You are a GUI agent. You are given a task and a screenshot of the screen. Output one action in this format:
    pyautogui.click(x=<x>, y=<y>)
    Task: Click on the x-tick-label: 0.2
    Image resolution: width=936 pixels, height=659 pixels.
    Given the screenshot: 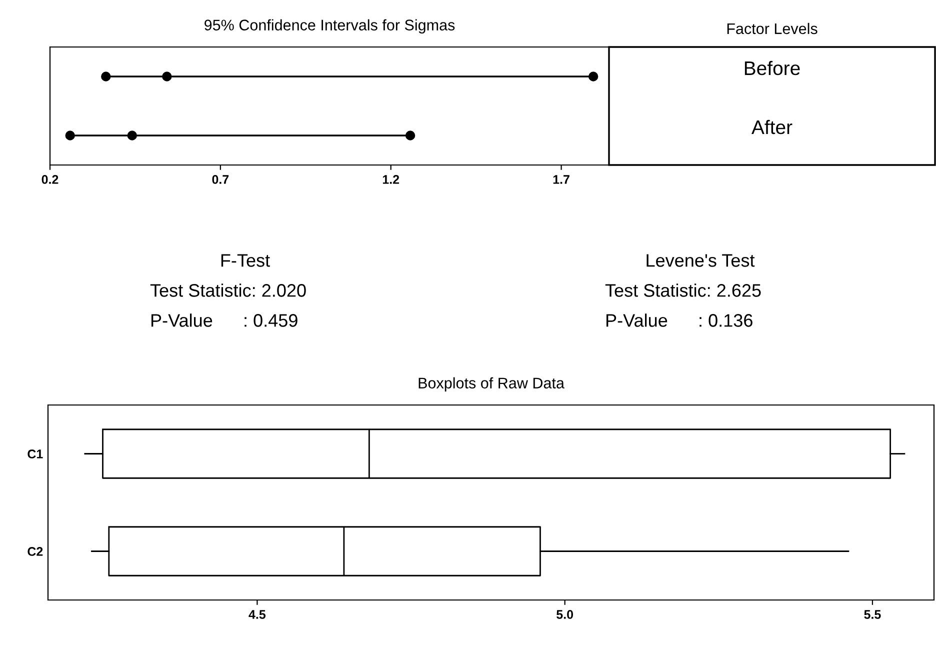 What is the action you would take?
    pyautogui.click(x=50, y=179)
    